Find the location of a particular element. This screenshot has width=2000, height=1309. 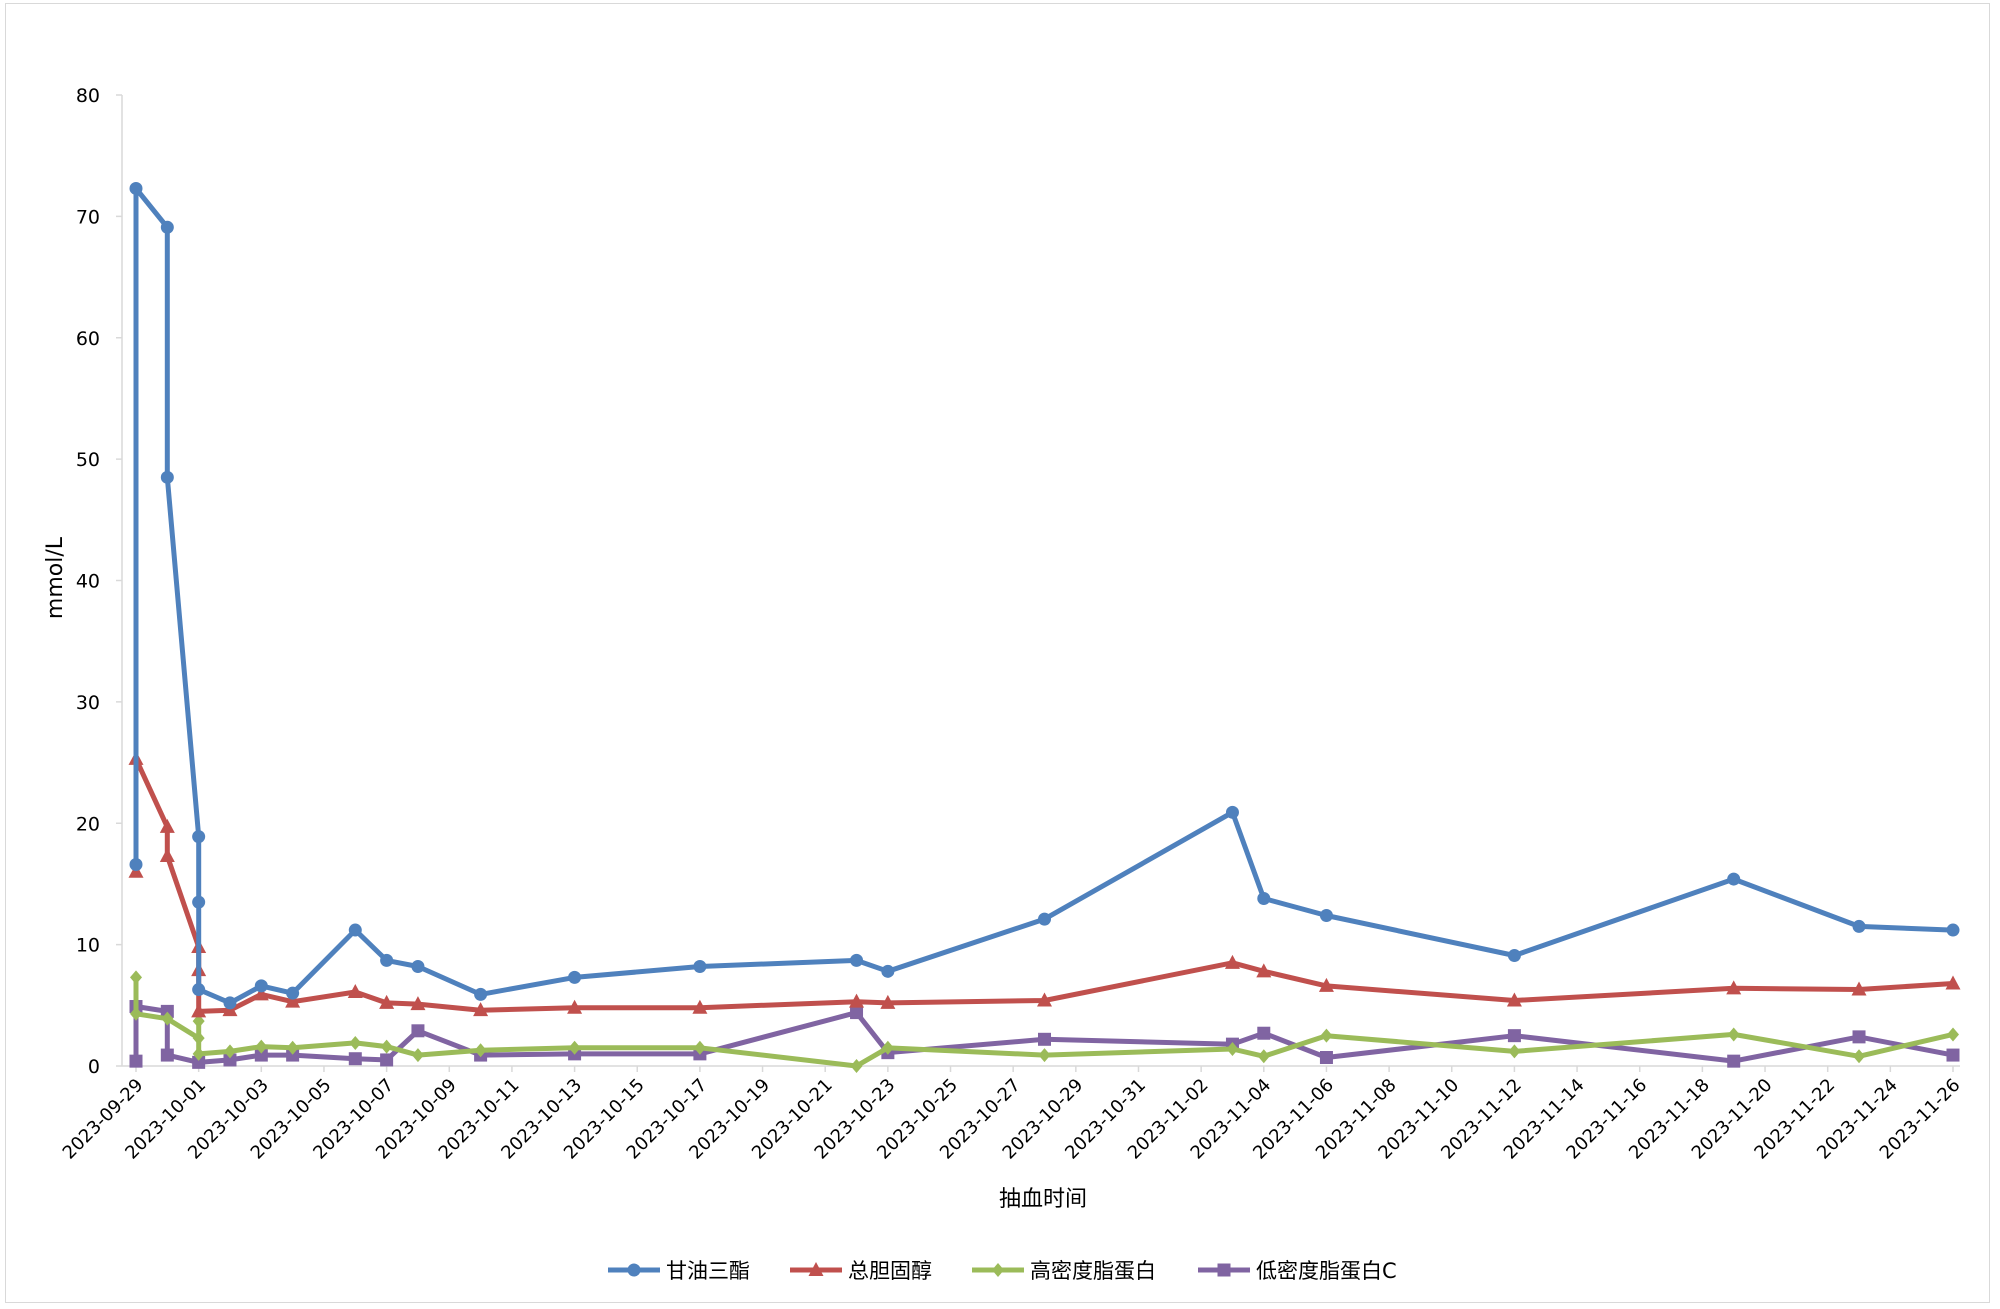

y-axis: 0 10 20 30 40 50 60 70 80 is located at coordinates (99, 581).